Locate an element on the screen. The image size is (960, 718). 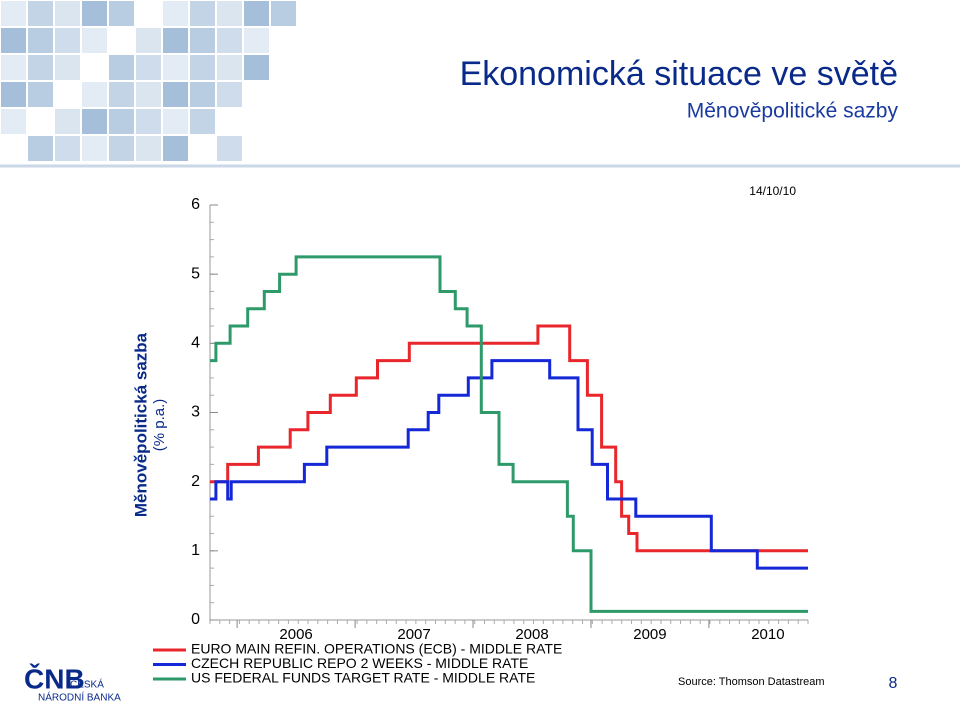
y-tick-label: 3 is located at coordinates (195, 412).